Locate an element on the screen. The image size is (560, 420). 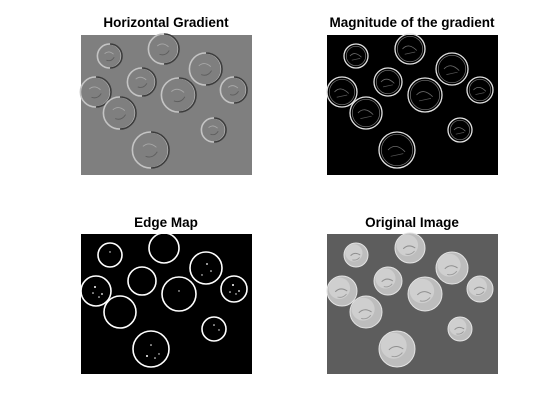
subplot-title: Magnitude of the gradient is located at coordinates (412, 22).